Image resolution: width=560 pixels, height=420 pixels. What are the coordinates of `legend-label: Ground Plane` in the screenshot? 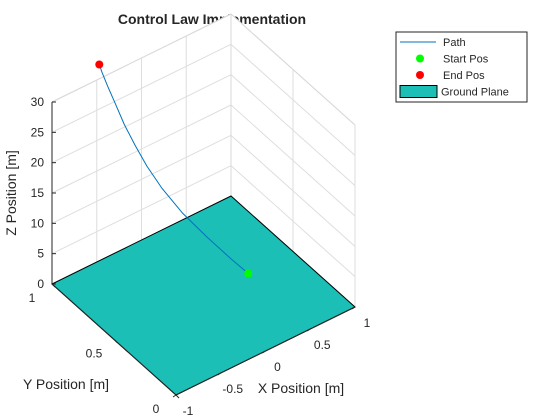 It's located at (475, 93).